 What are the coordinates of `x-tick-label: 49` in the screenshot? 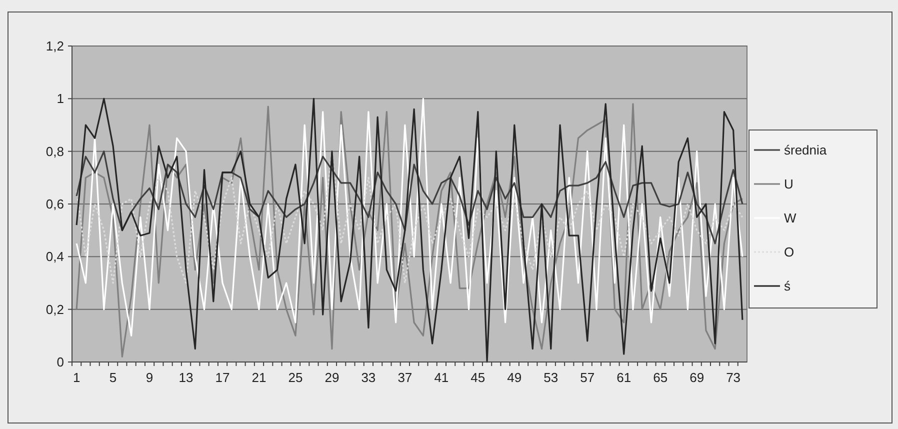 It's located at (514, 377).